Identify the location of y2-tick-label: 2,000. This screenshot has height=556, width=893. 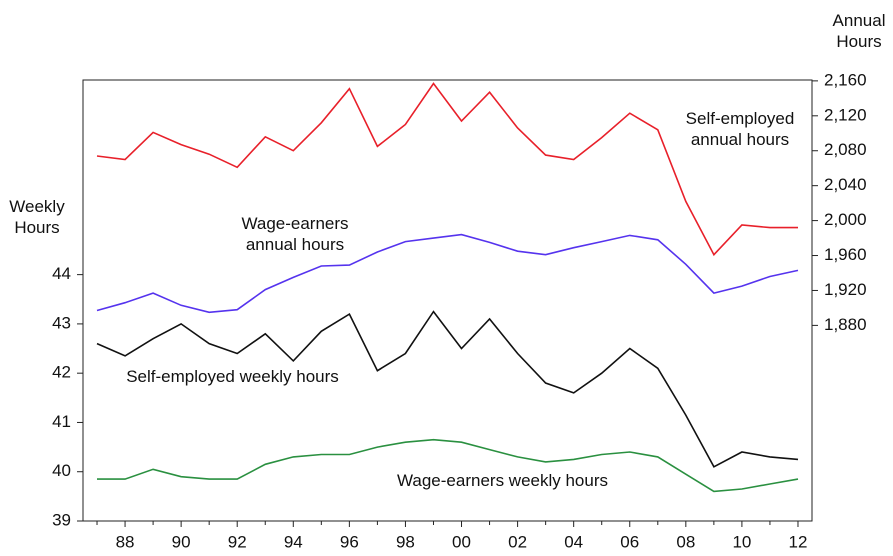
(845, 219).